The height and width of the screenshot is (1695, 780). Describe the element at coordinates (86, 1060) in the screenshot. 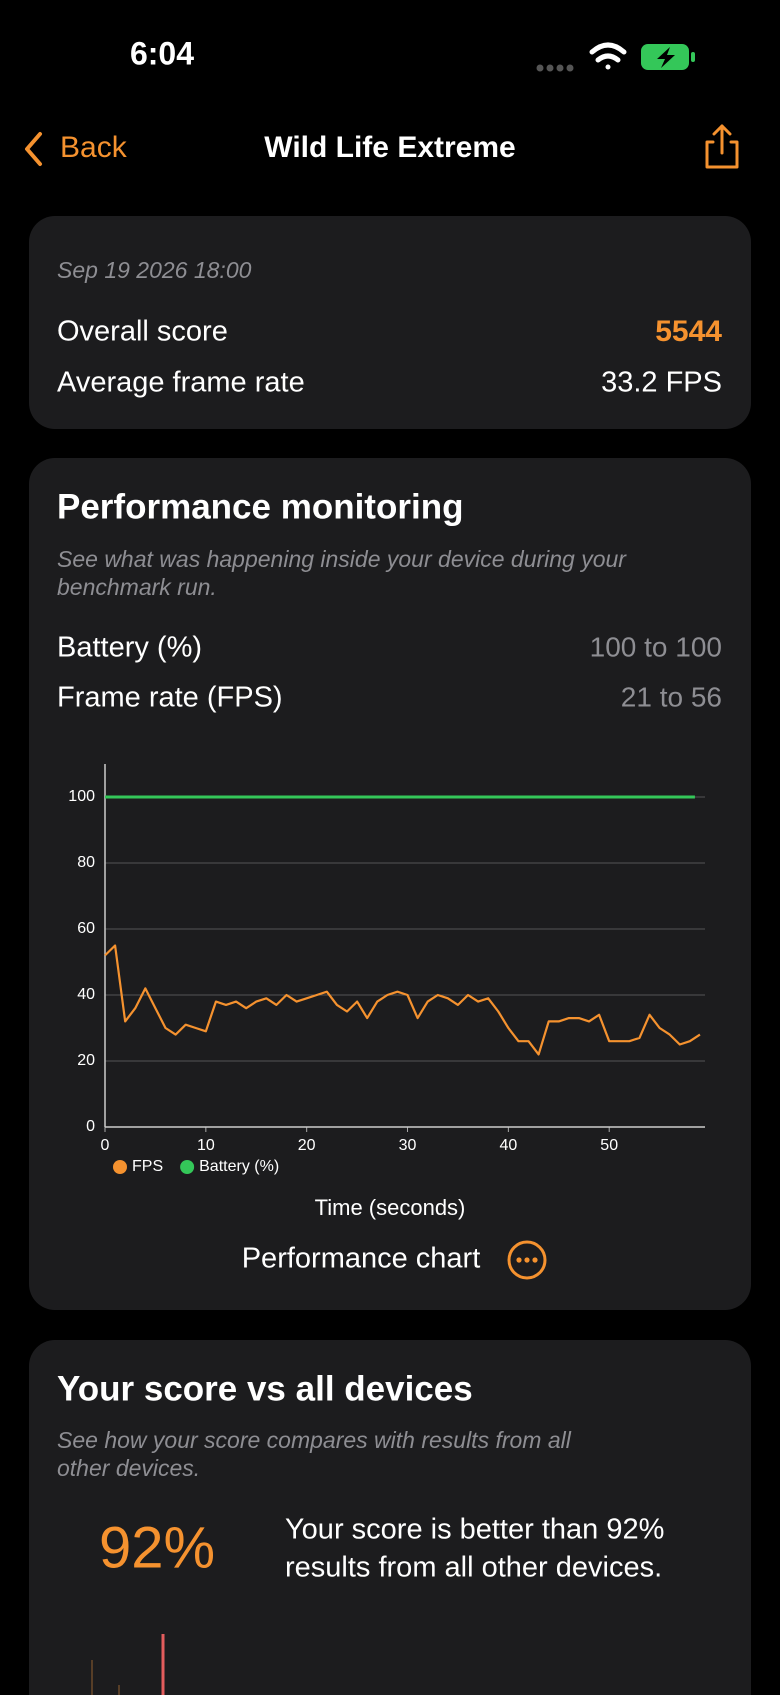

I see `y-tick-label: 20` at that location.